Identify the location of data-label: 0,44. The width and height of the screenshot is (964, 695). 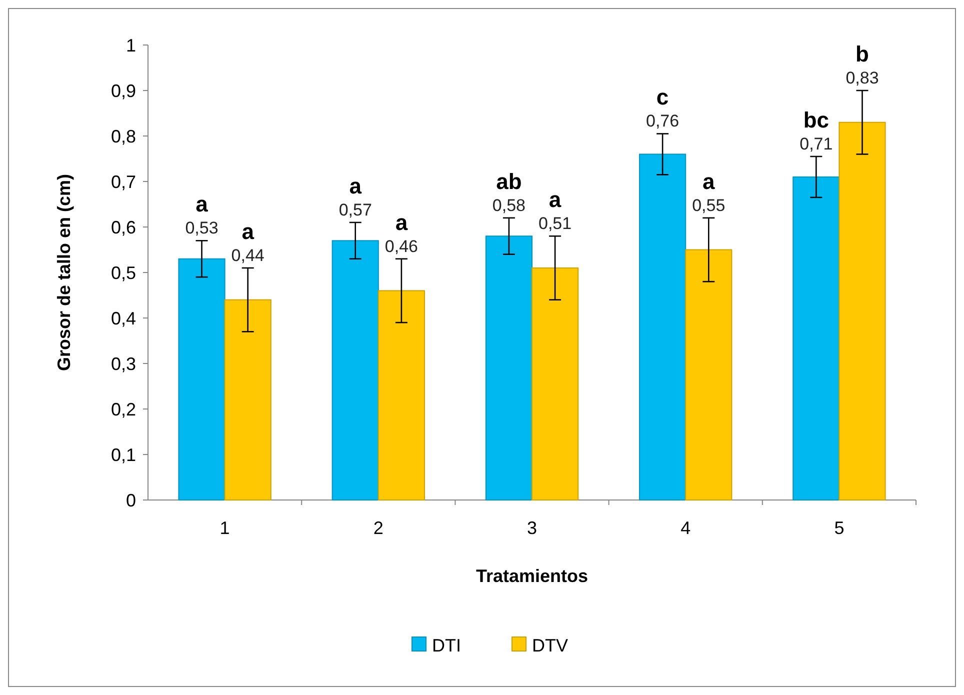
(247, 255).